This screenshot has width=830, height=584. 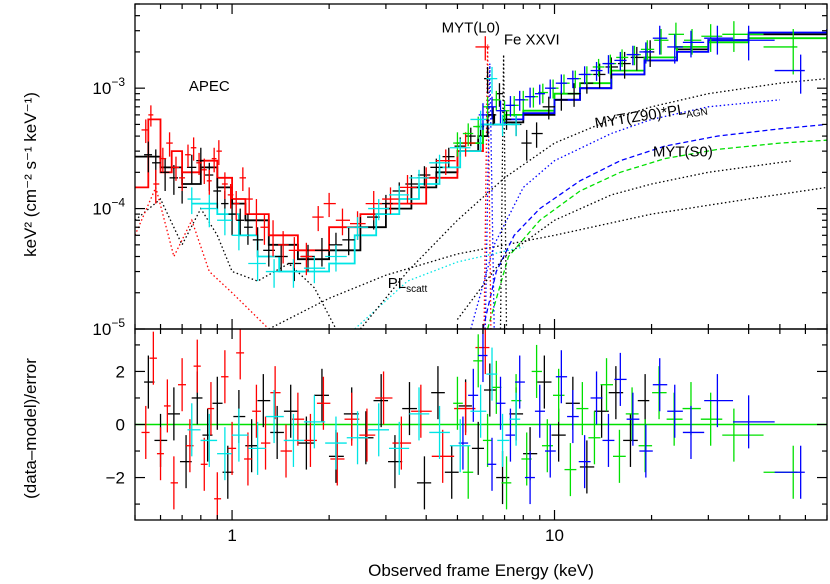 I want to click on x-tick-label: 10, so click(x=554, y=535).